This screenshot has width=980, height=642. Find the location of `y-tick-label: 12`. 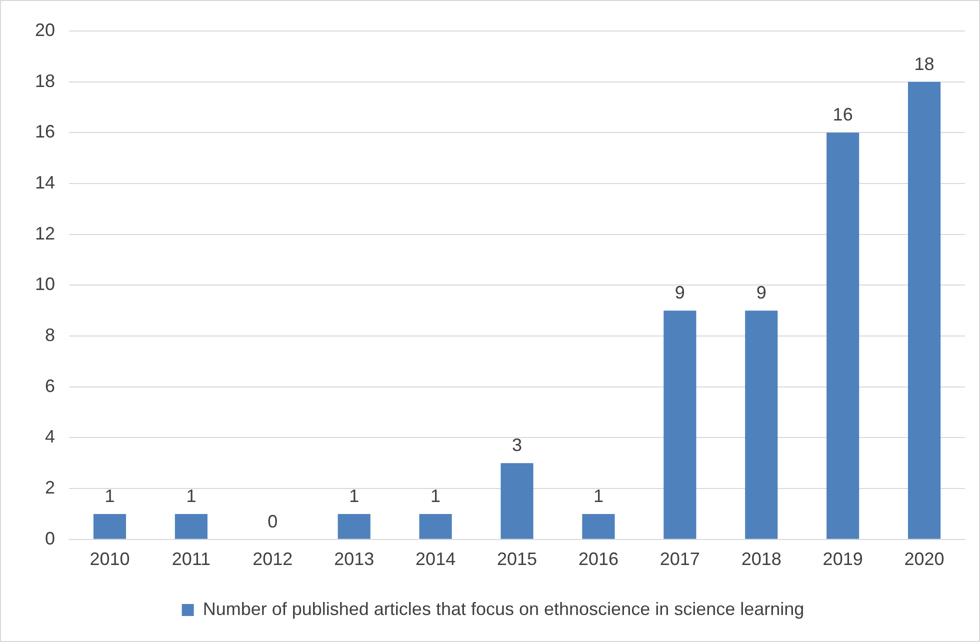

y-tick-label: 12 is located at coordinates (45, 233).